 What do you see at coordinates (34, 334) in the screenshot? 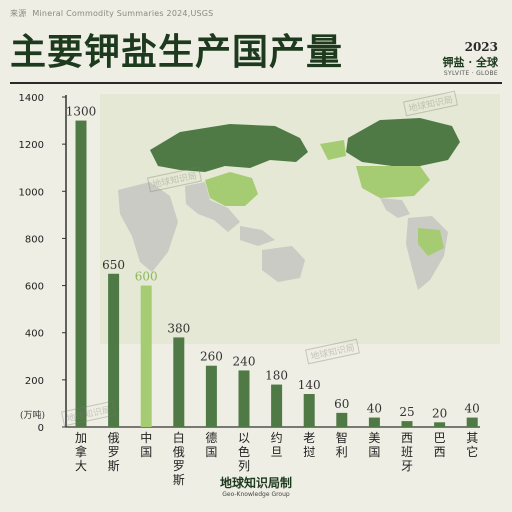
I see `y-tick-label: 400` at bounding box center [34, 334].